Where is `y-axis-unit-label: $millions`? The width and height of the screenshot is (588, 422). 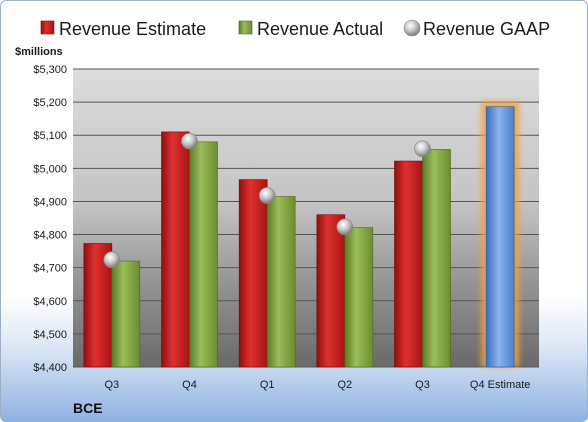
y-axis-unit-label: $millions is located at coordinates (39, 52).